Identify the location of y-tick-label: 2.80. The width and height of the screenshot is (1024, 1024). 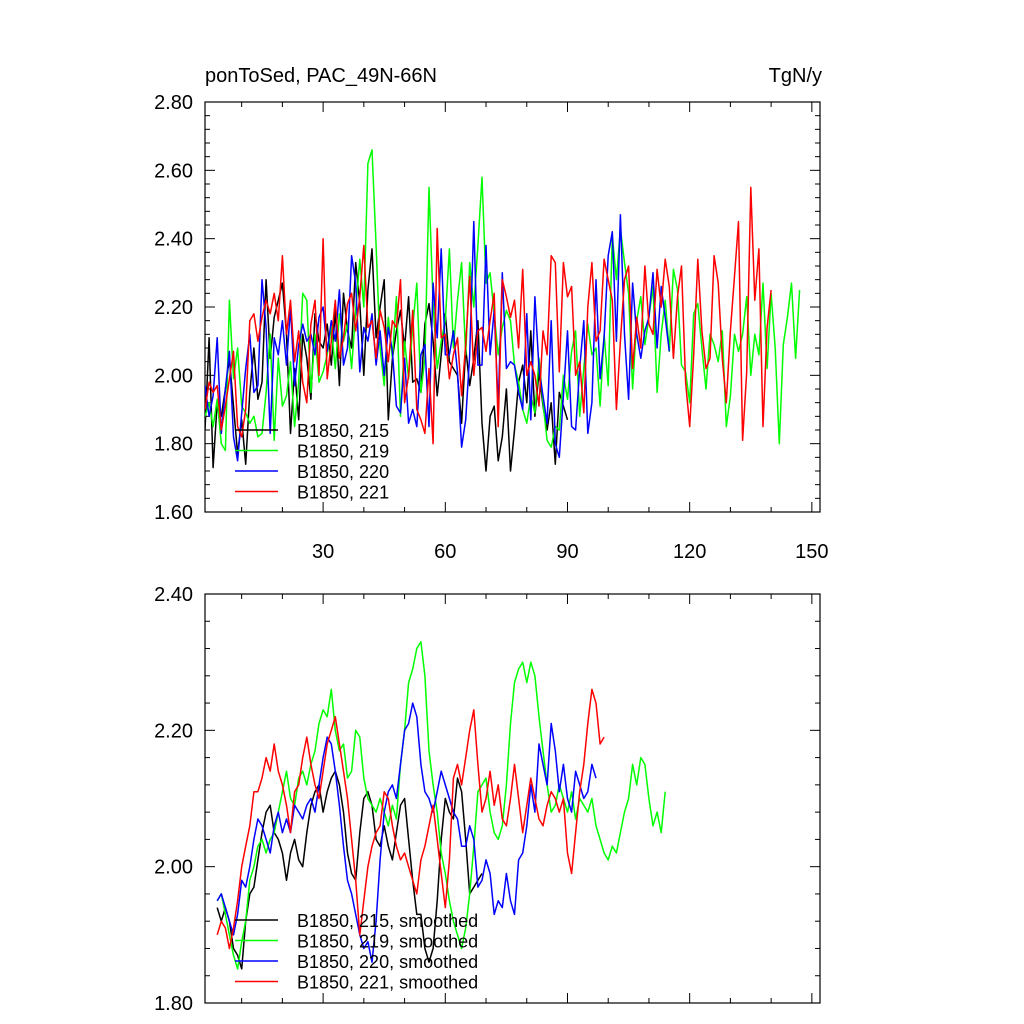
(173, 103).